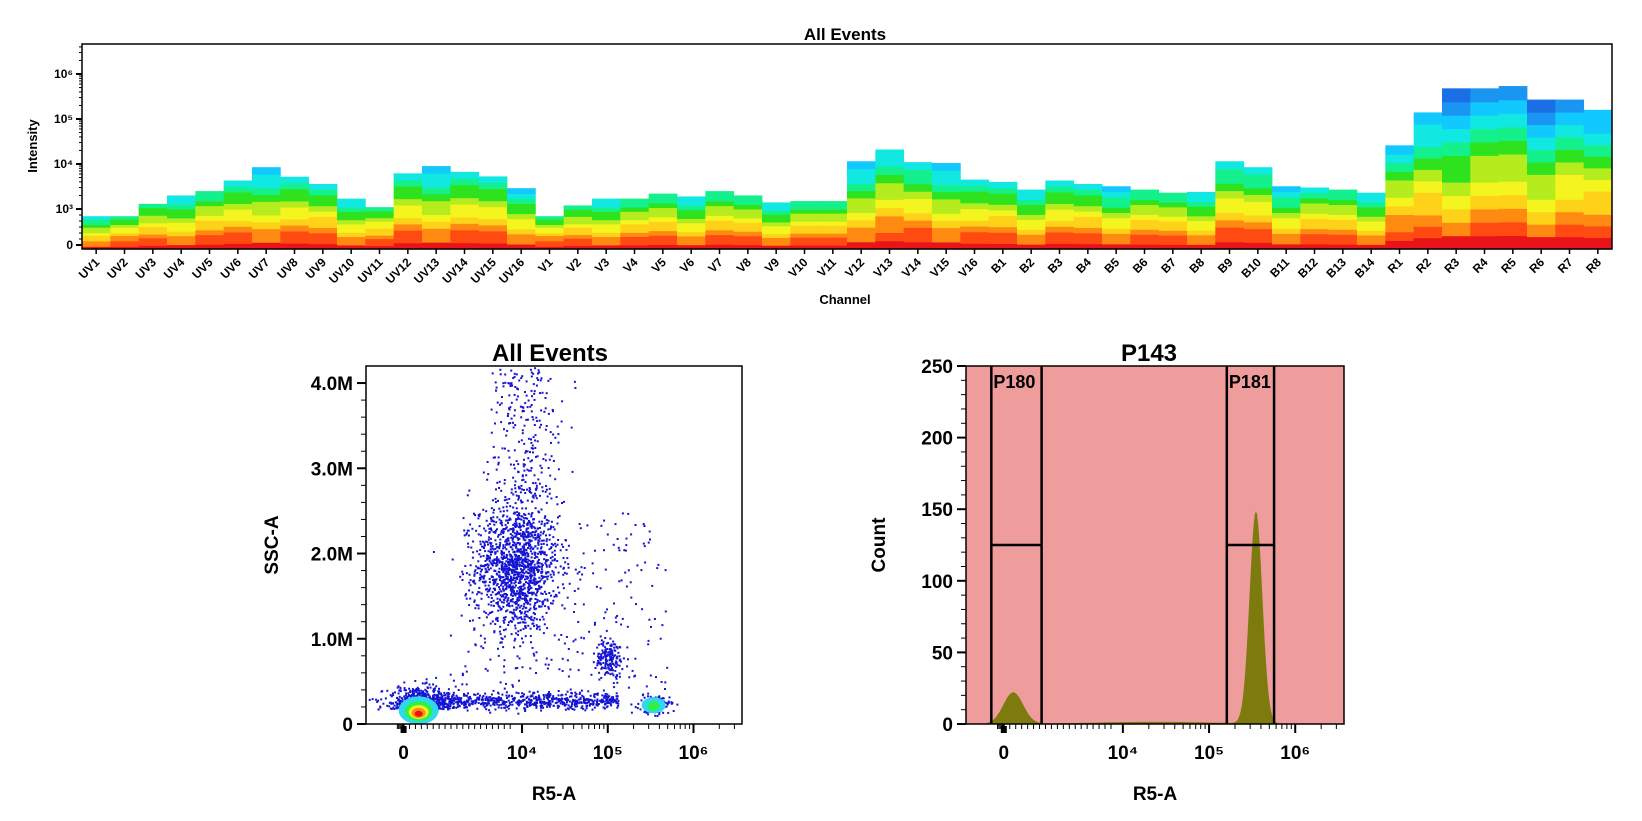 This screenshot has height=821, width=1642. Describe the element at coordinates (844, 299) in the screenshot. I see `spectrum-x-label: Channel` at that location.